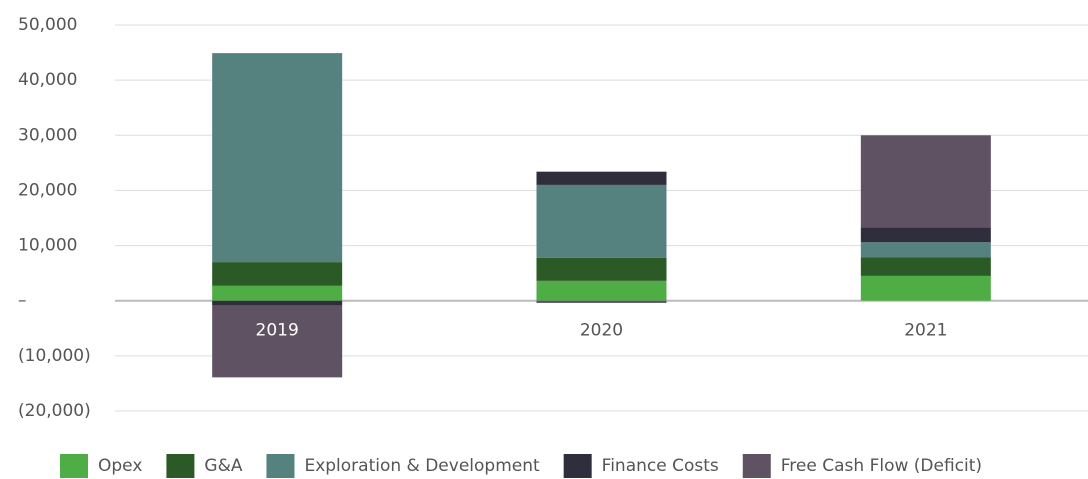 The height and width of the screenshot is (479, 1088). Describe the element at coordinates (47, 190) in the screenshot. I see `y-tick-label: 20,000` at that location.